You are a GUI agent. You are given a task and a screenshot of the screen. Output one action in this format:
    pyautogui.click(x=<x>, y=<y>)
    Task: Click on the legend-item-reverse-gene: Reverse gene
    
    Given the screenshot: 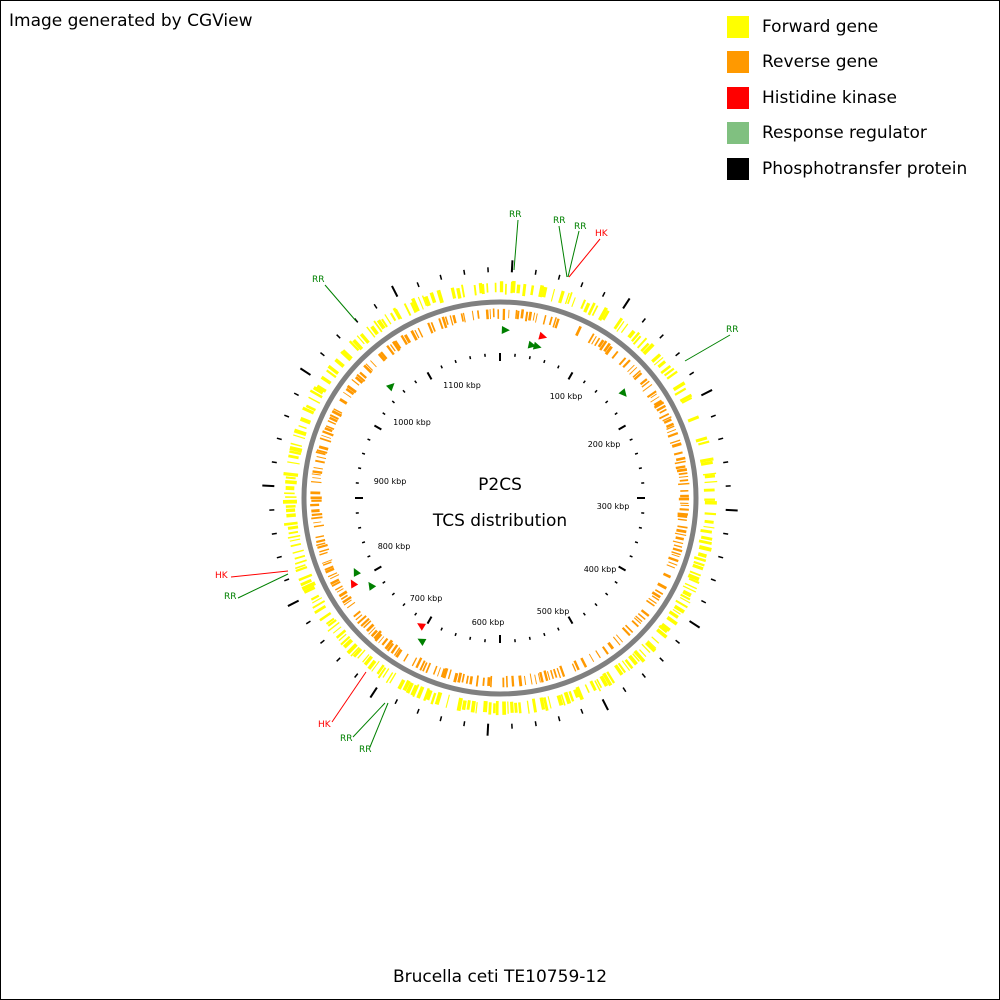 What is the action you would take?
    pyautogui.click(x=847, y=63)
    